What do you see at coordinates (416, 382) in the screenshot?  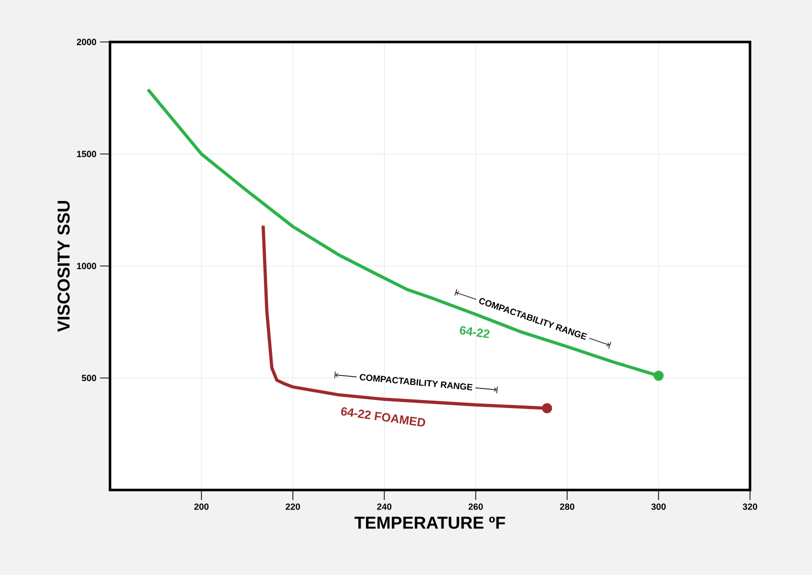 I see `annotation: COMPACTABILITY RANGE` at bounding box center [416, 382].